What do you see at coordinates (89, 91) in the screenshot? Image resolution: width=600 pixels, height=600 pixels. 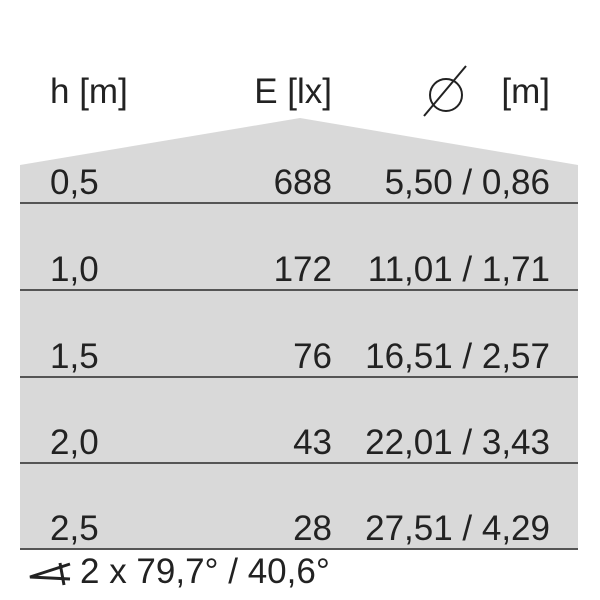 I see `height-header: h [m]` at bounding box center [89, 91].